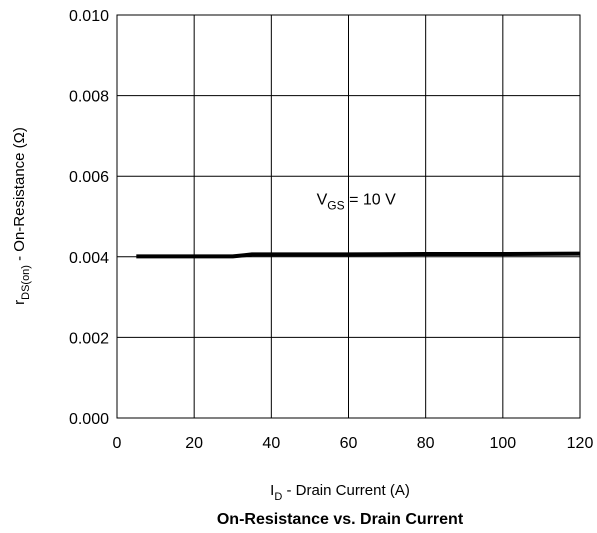  Describe the element at coordinates (89, 177) in the screenshot. I see `y-tick-label: 0.006` at that location.